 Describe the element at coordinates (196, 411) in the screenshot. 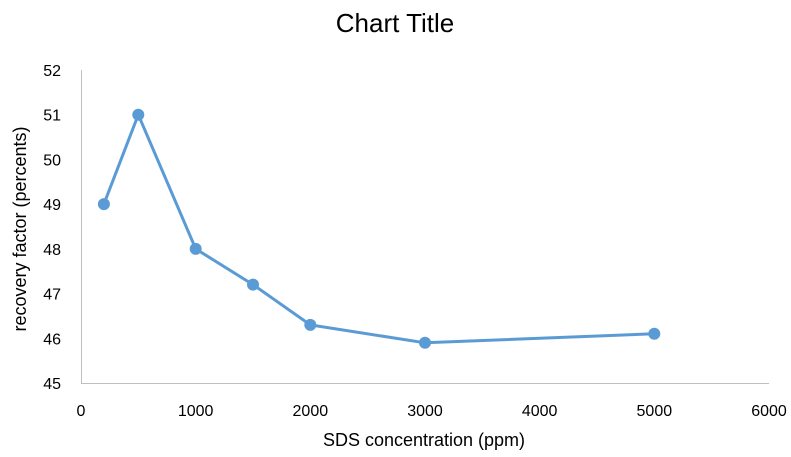

I see `x-tick-label: 1000` at that location.